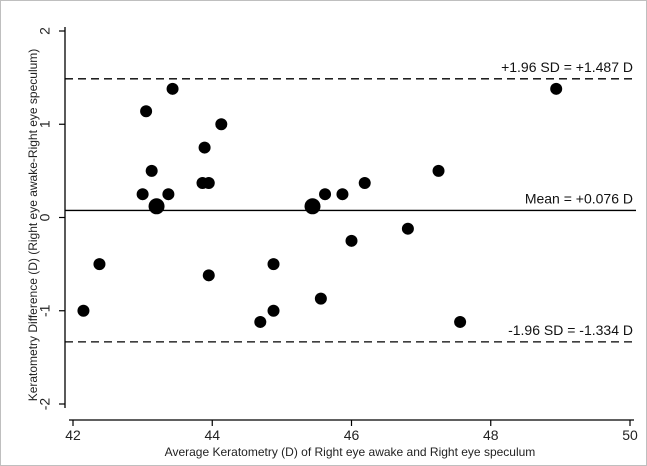 The image size is (647, 466). I want to click on reference-label-lower: -1.96 SD = -1.334 D, so click(570, 330).